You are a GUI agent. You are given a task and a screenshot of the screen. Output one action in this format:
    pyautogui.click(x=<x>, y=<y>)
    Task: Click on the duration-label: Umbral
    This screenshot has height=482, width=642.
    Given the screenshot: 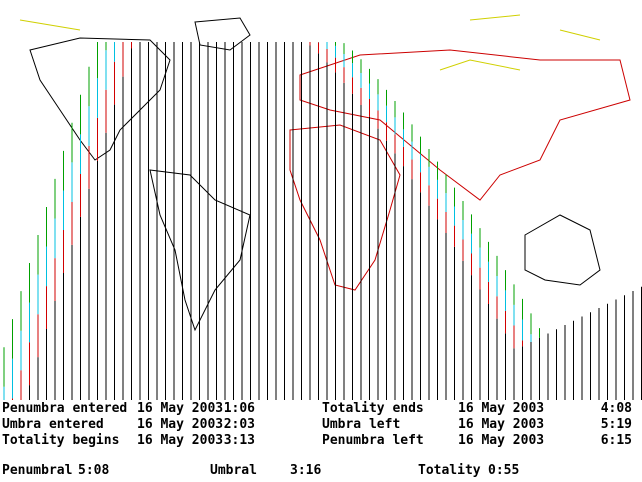 What is the action you would take?
    pyautogui.click(x=233, y=470)
    